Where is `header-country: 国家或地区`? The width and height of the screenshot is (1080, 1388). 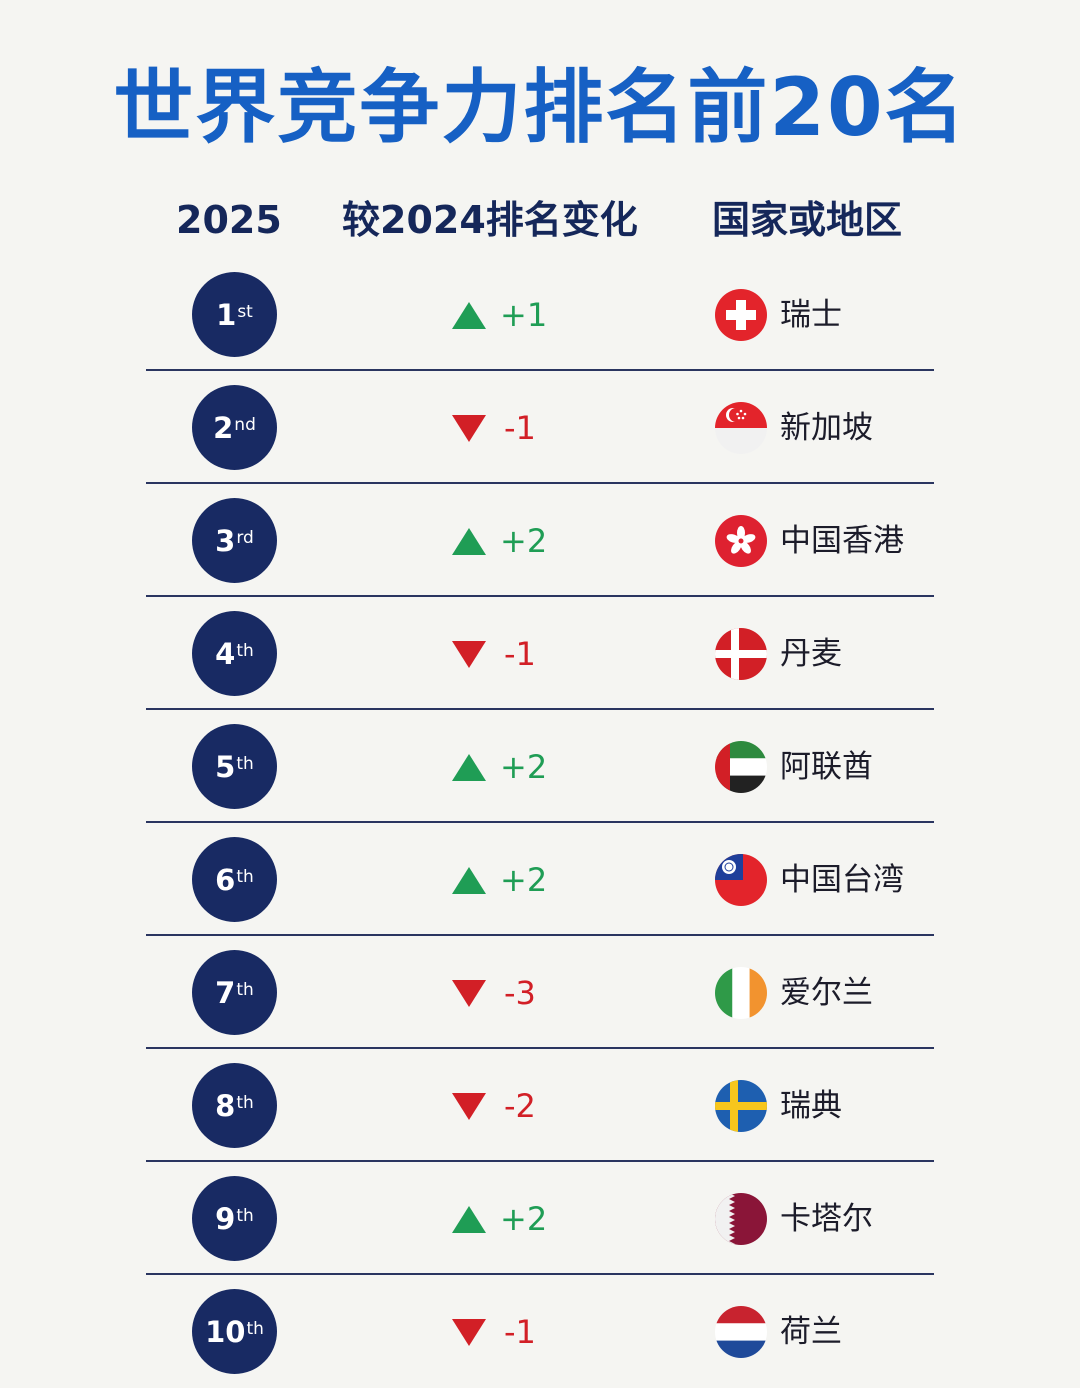
header-country: 国家或地区 is located at coordinates (807, 220).